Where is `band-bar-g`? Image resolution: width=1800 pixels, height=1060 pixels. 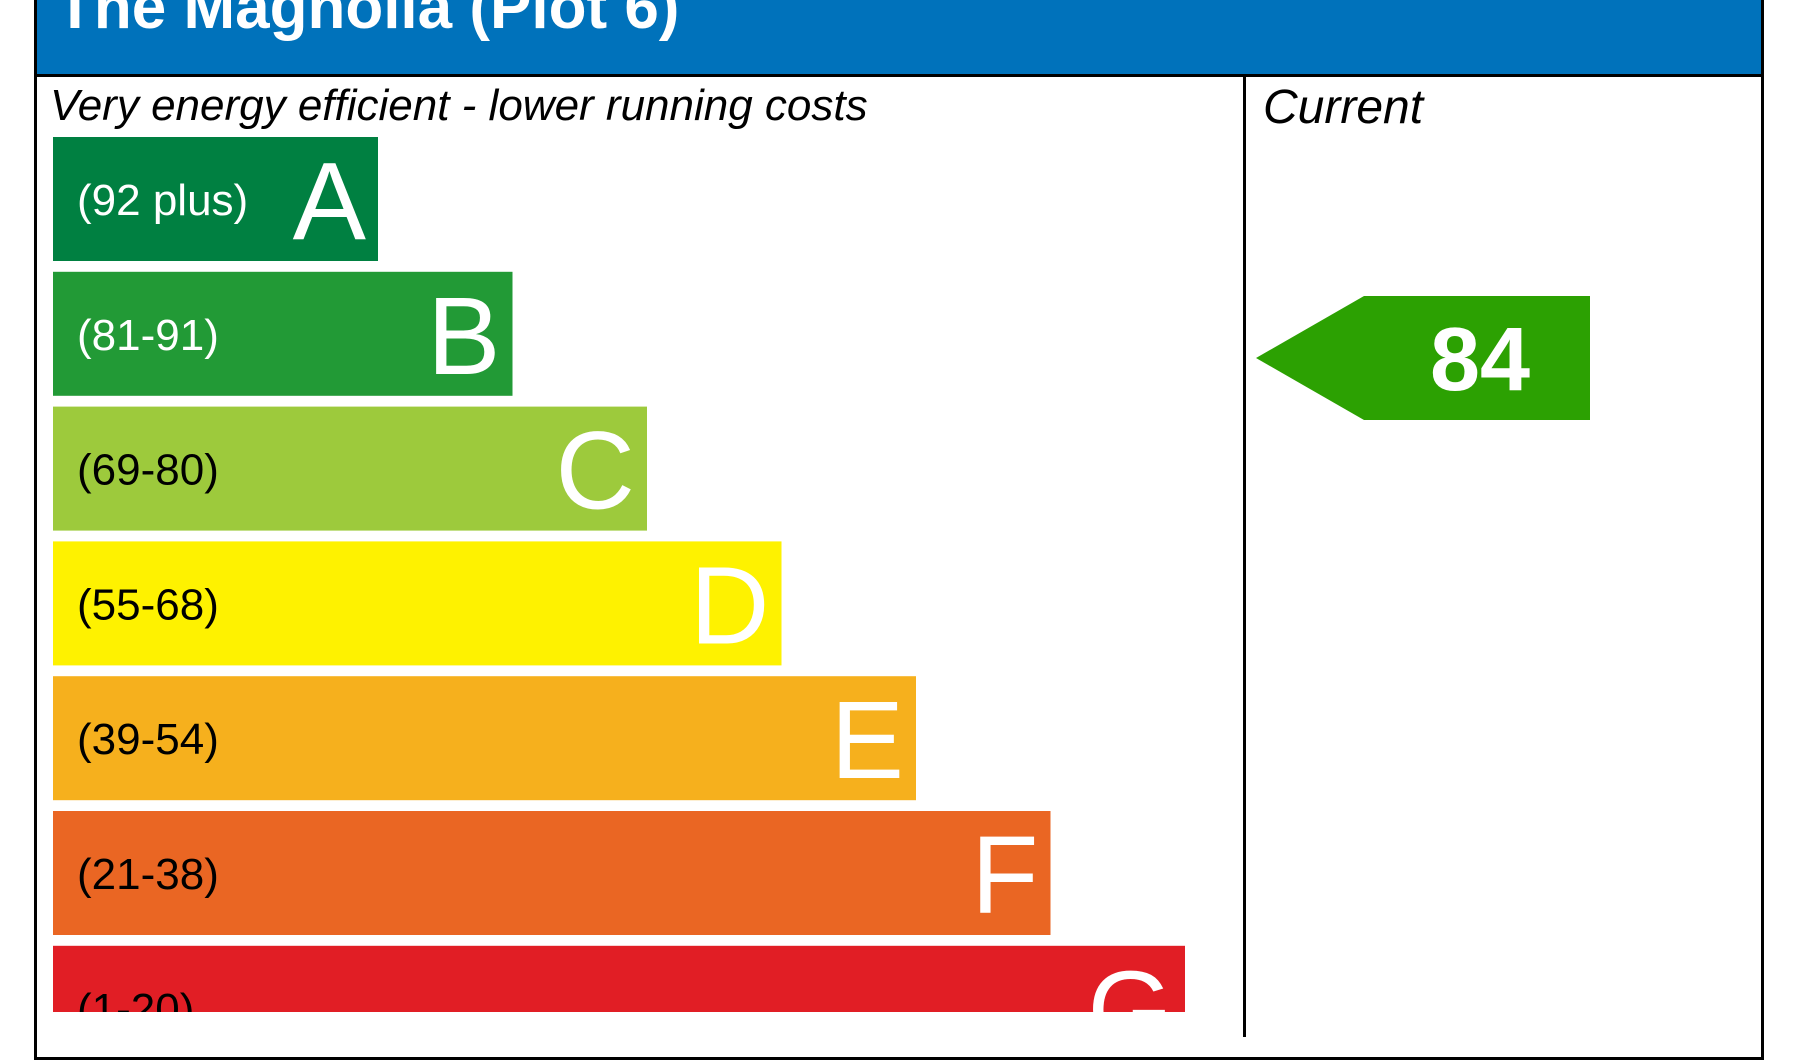
band-bar-g is located at coordinates (619, 978).